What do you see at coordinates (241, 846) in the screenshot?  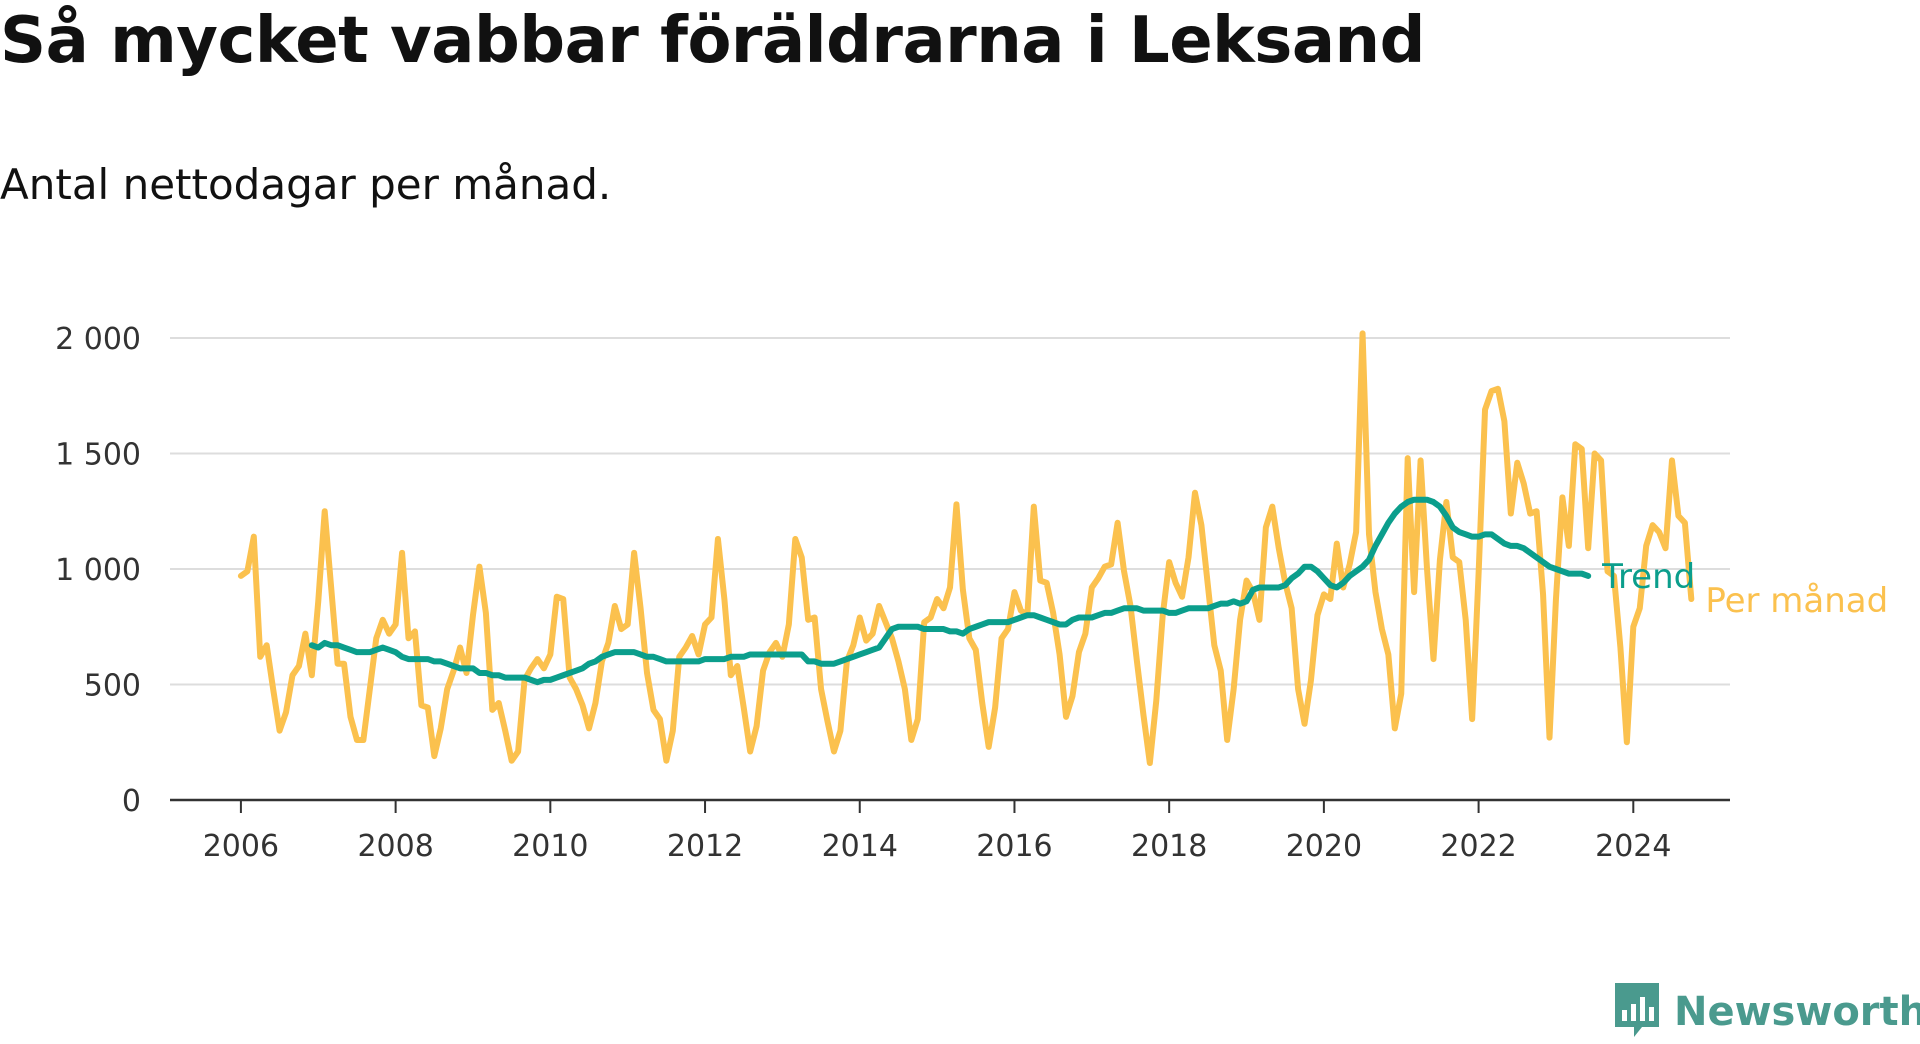 I see `x-tick-label: 2006` at bounding box center [241, 846].